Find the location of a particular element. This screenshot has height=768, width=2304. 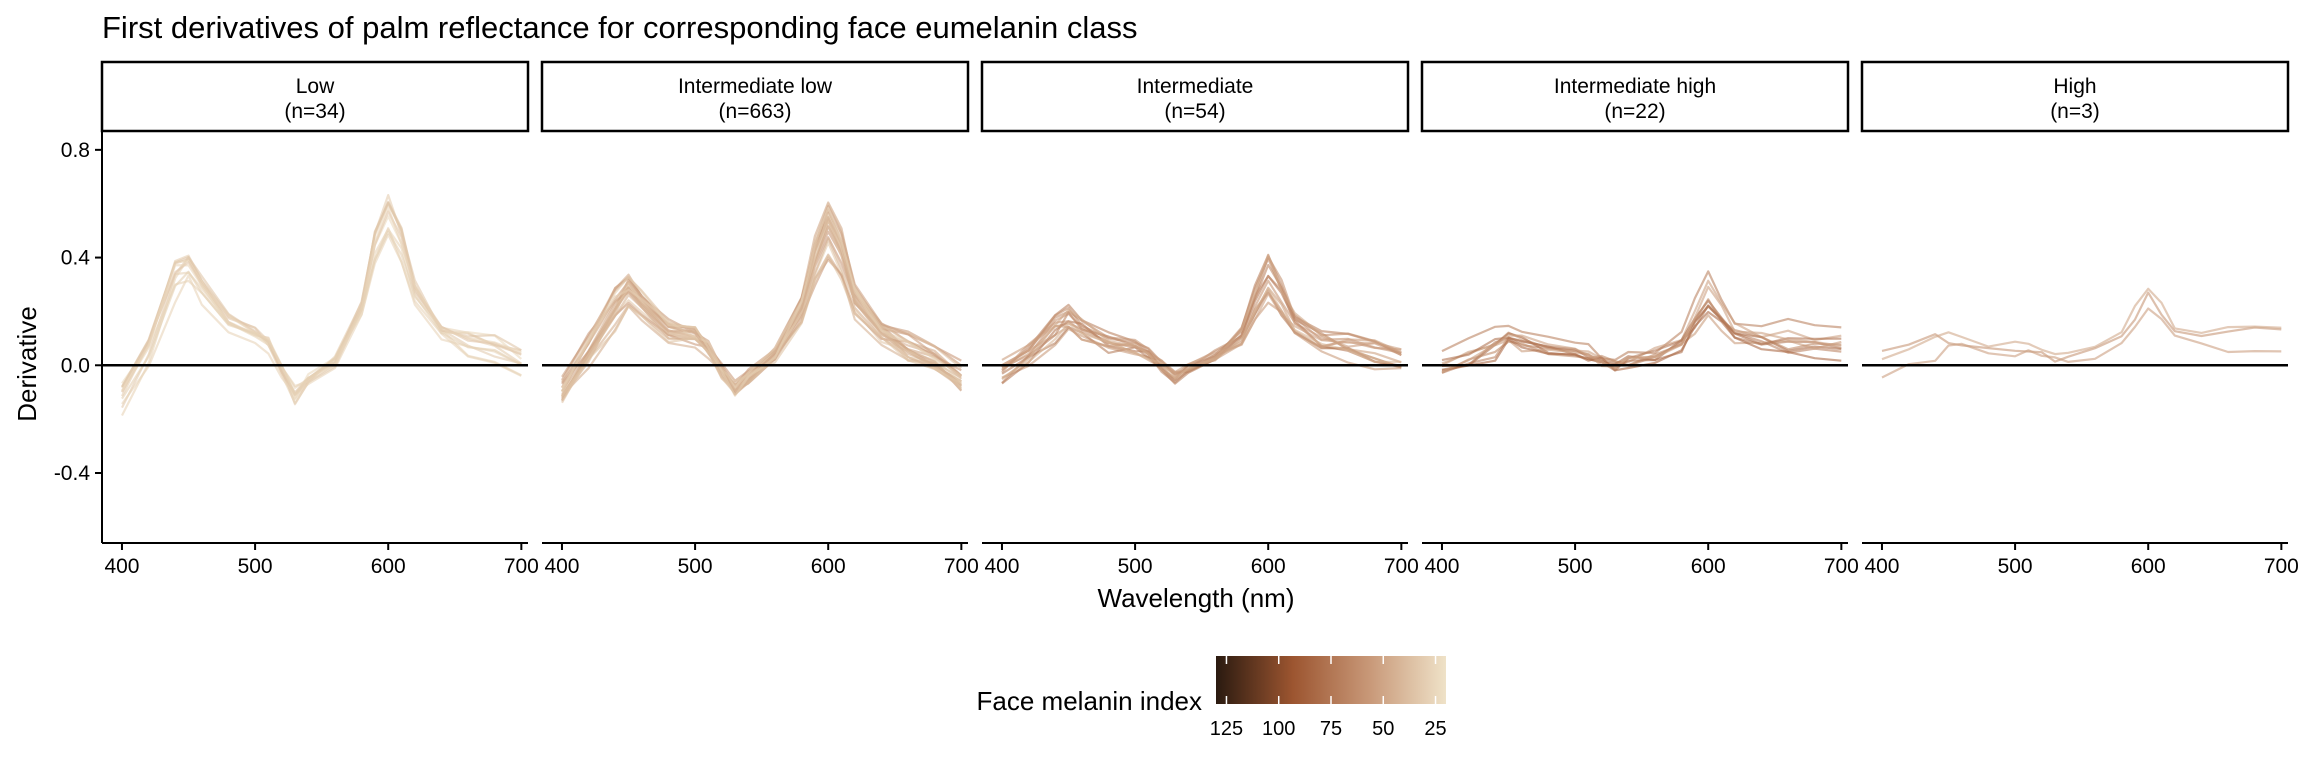

facet-panel: Intermediate high(n=22) 400 500 600 700 is located at coordinates (1639, 319).